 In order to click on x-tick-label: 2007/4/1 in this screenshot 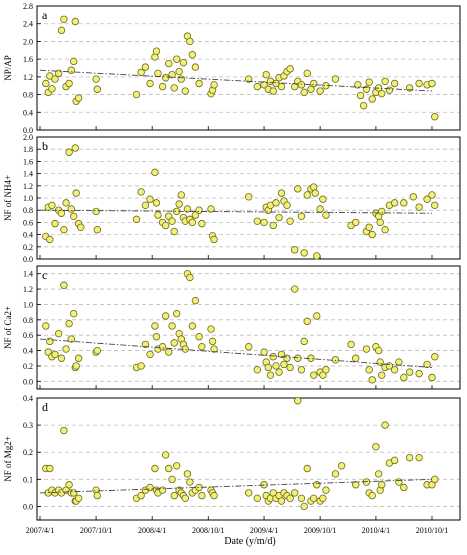, I will do `click(40, 530)`.